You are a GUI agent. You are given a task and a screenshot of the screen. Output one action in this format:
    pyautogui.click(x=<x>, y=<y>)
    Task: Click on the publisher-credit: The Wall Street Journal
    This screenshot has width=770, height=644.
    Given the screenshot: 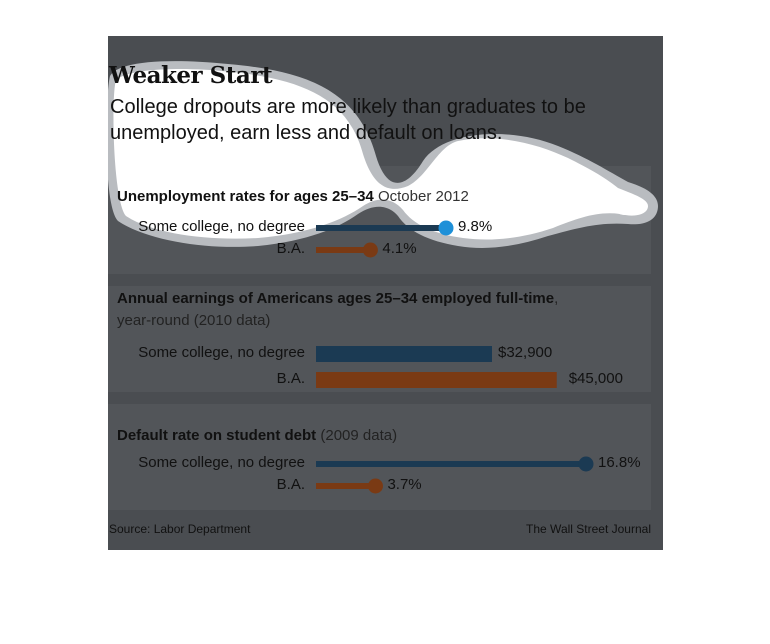 What is the action you would take?
    pyautogui.click(x=588, y=529)
    